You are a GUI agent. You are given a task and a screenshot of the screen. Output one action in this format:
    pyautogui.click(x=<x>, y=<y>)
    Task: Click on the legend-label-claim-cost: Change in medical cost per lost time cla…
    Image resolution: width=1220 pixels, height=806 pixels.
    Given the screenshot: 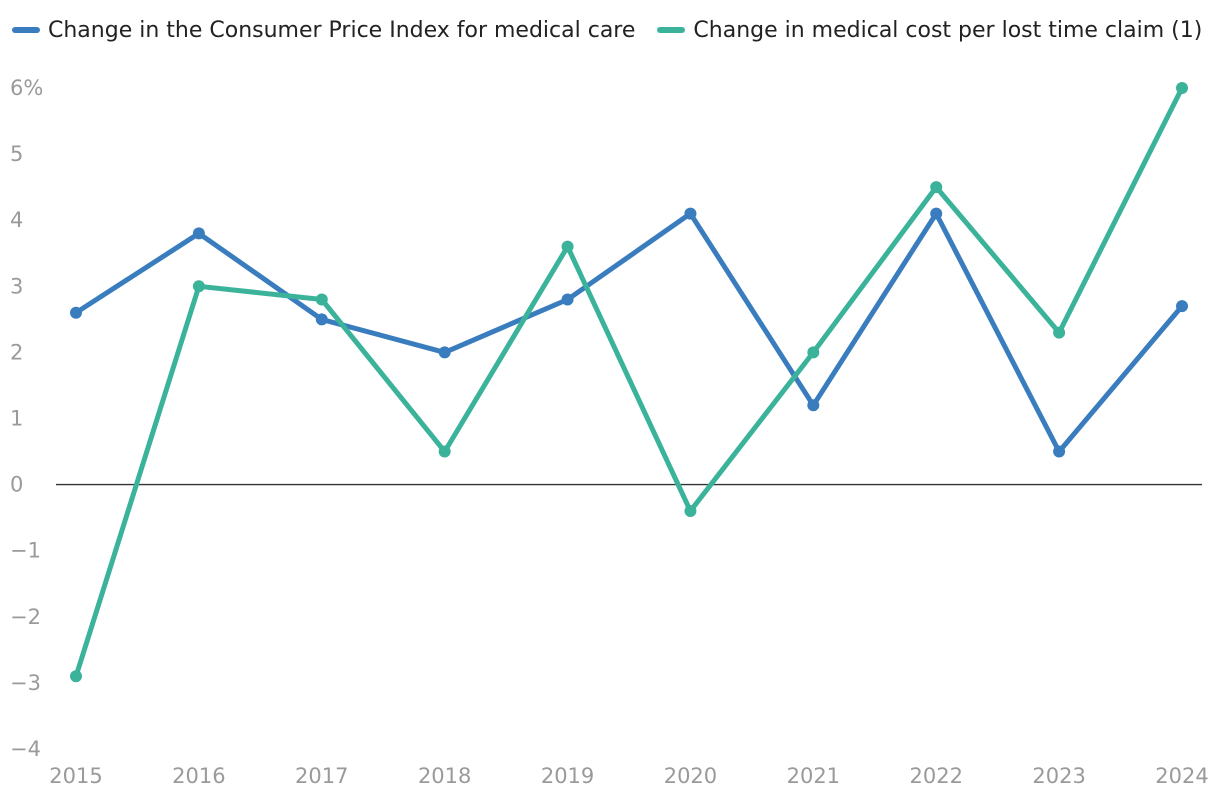 What is the action you would take?
    pyautogui.click(x=948, y=30)
    